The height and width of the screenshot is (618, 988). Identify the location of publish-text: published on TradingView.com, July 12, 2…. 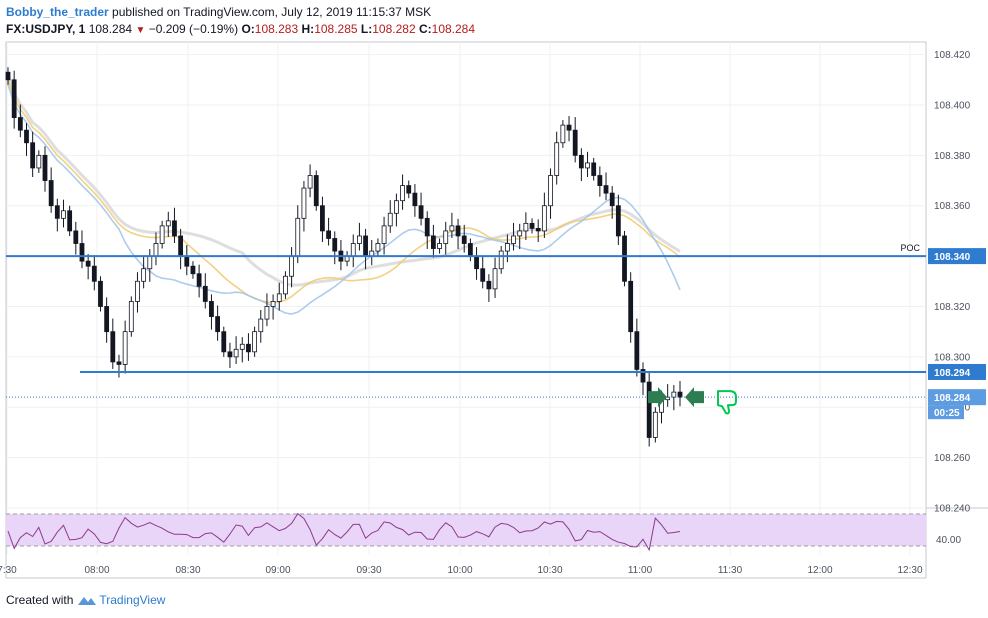
(272, 12).